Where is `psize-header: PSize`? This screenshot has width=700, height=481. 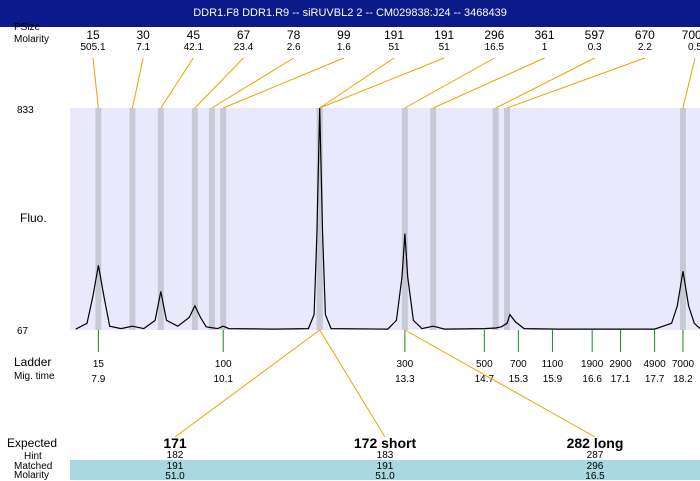
psize-header: PSize is located at coordinates (27, 27).